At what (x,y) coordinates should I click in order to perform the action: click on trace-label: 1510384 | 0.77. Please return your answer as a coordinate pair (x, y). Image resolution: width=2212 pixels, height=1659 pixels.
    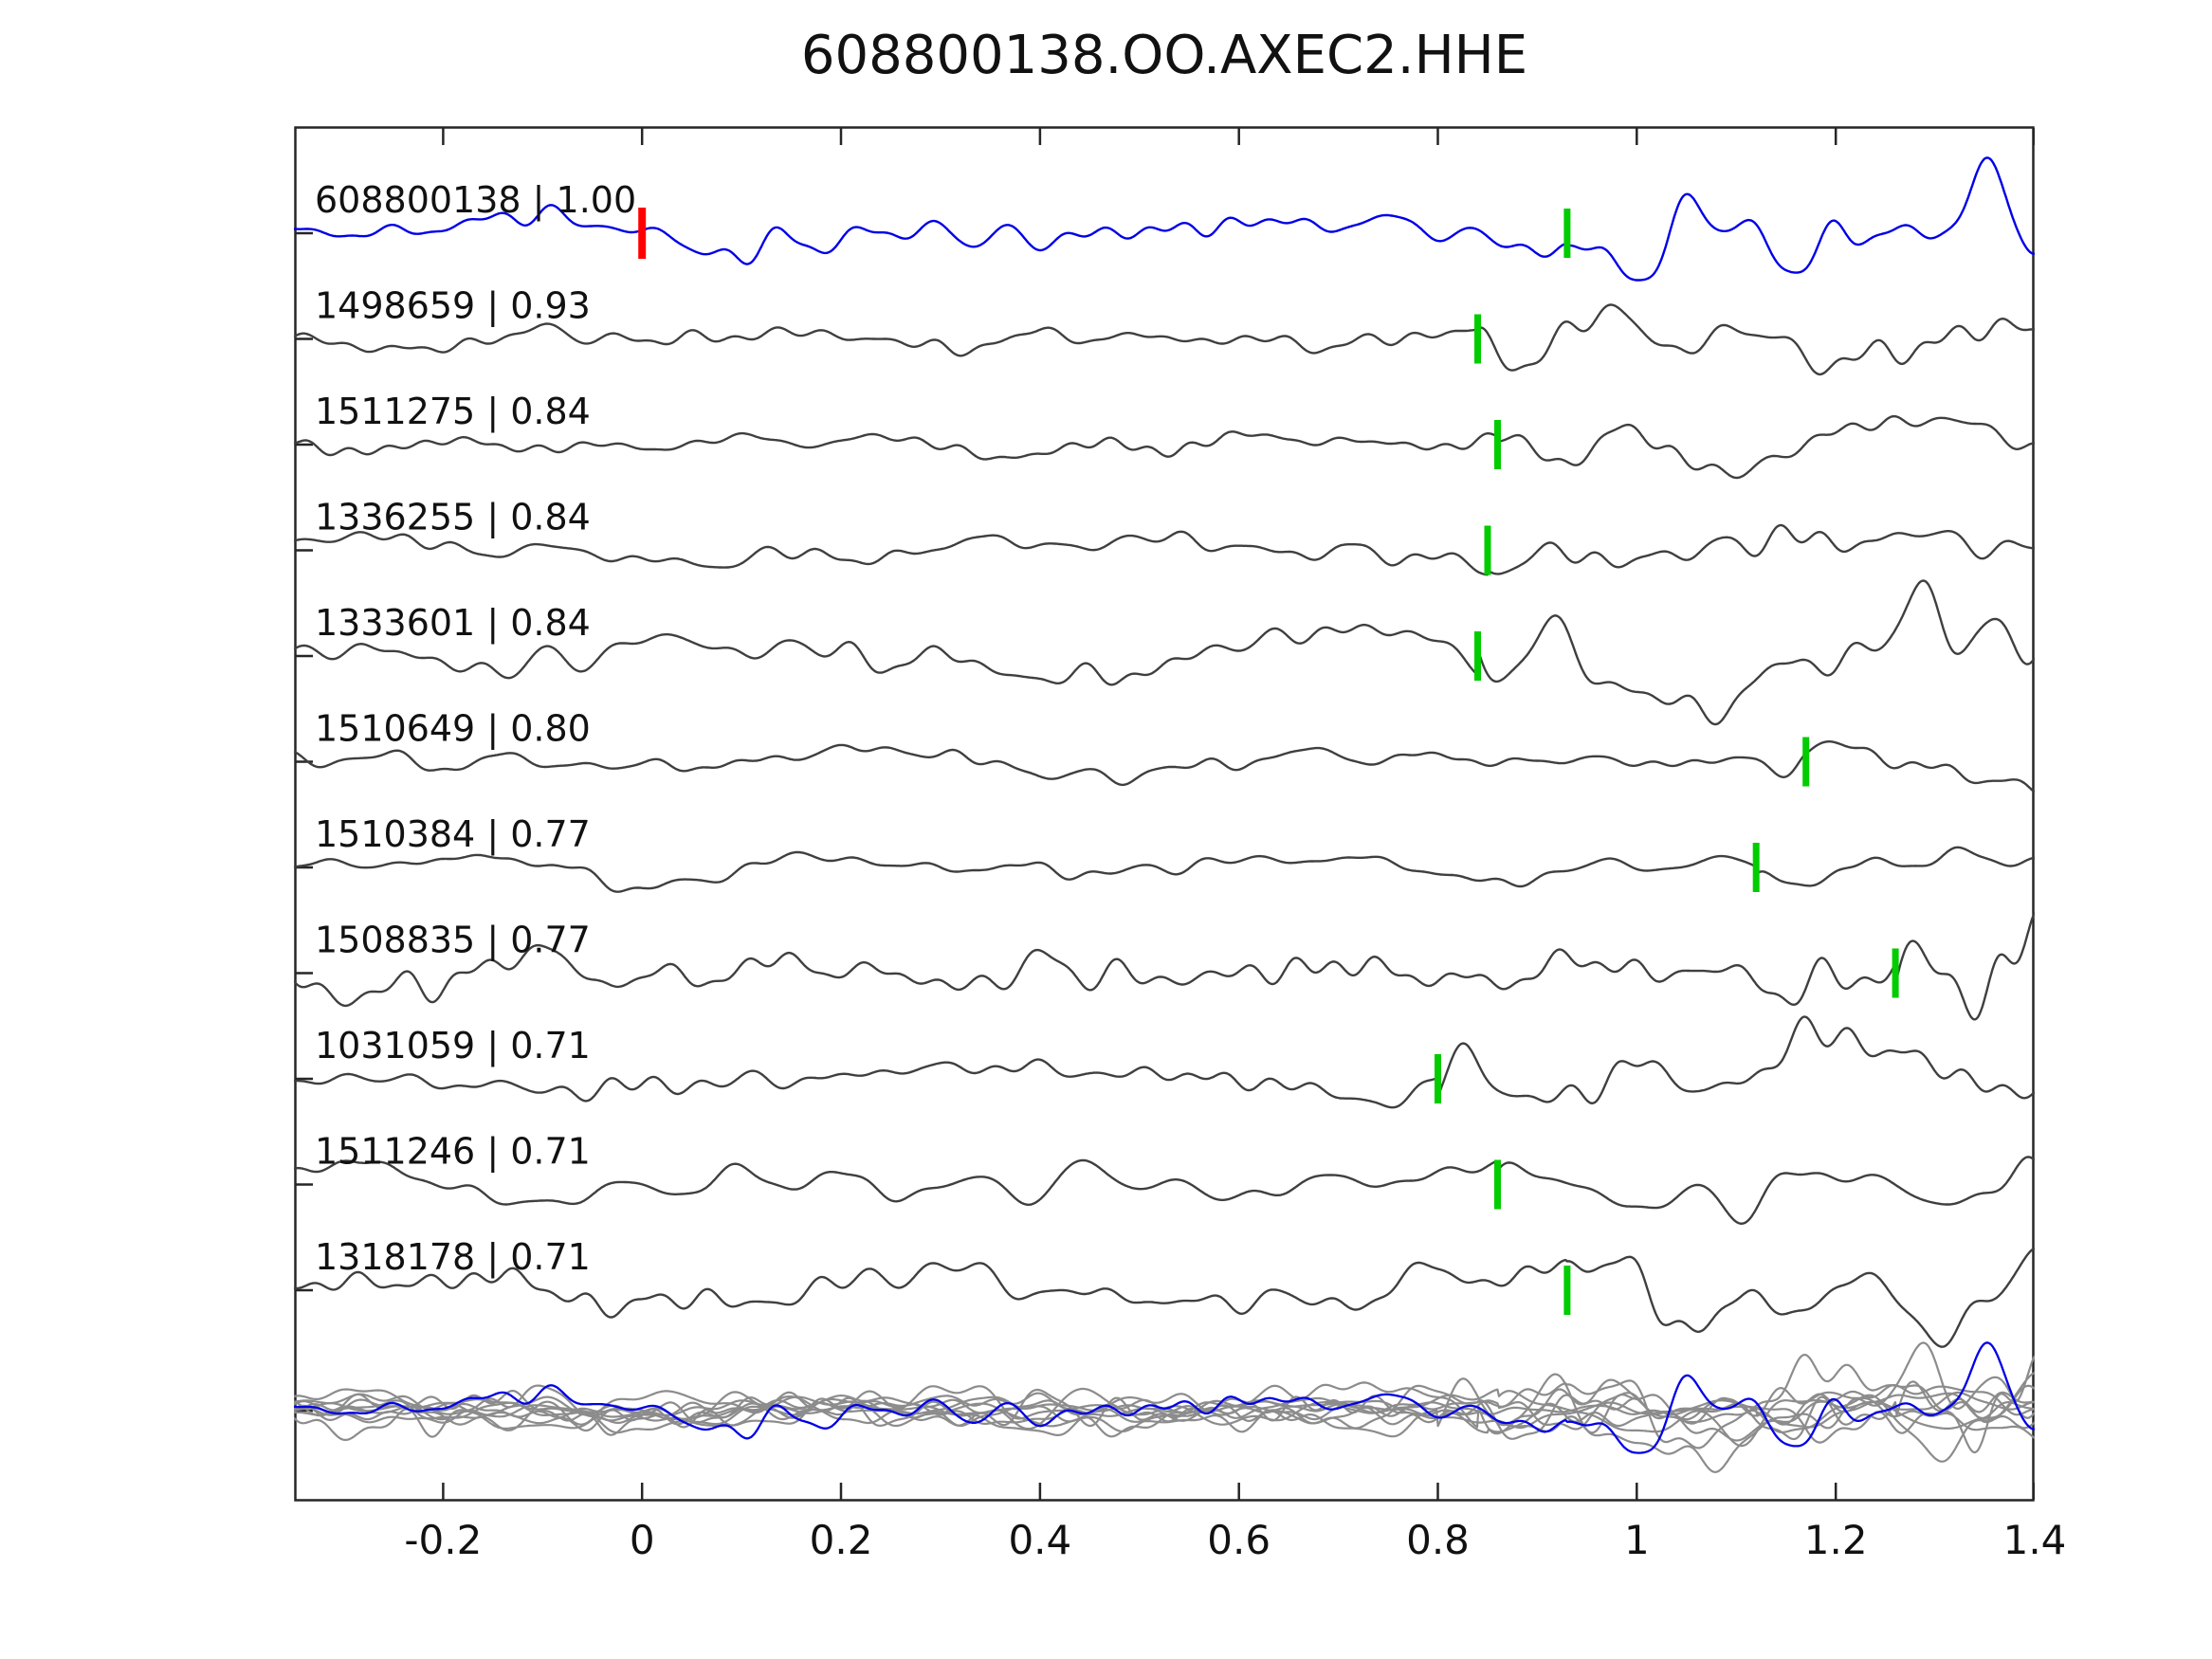
    Looking at the image, I should click on (453, 834).